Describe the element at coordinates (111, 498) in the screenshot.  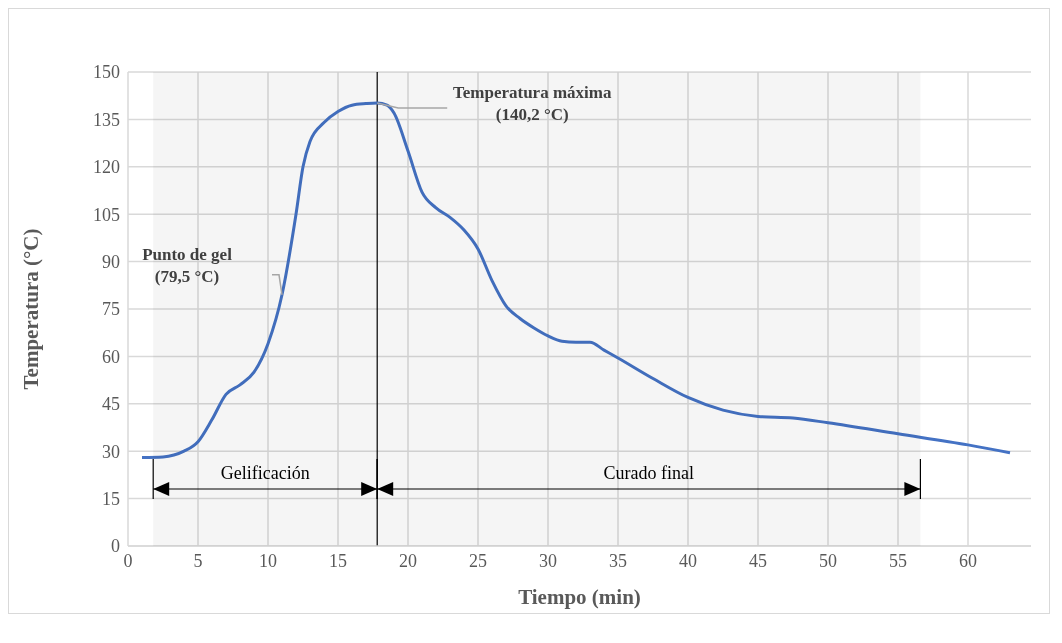
I see `y-tick-label: 15` at that location.